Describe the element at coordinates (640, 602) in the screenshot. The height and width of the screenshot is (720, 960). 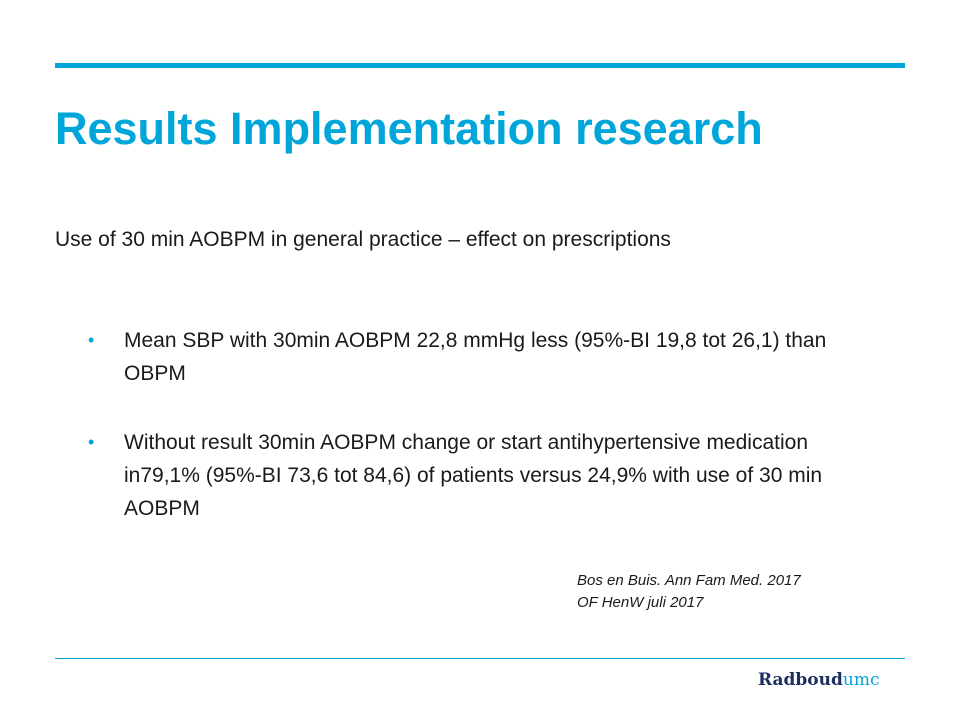
I see `reference-line: OF HenW juli 2017` at that location.